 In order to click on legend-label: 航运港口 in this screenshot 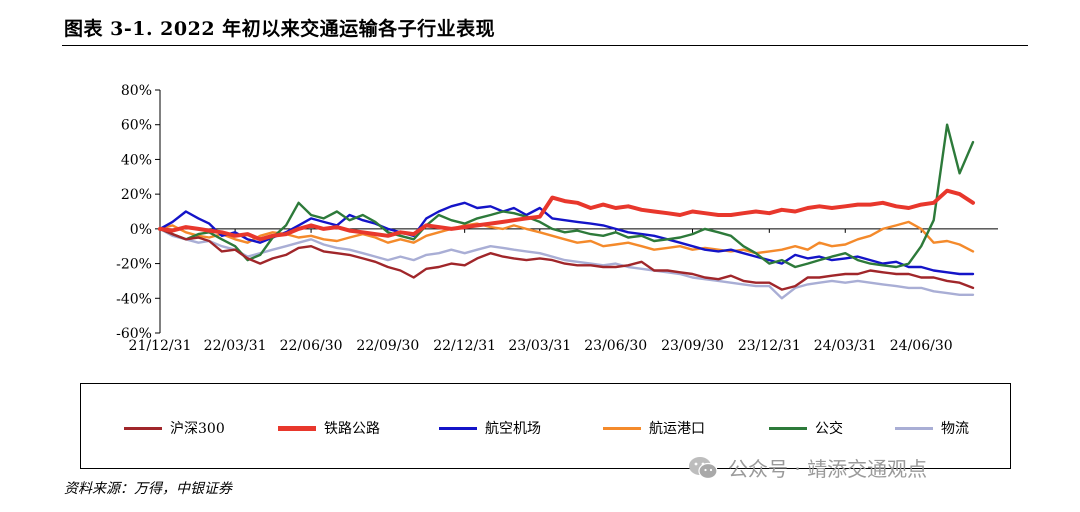, I will do `click(677, 429)`.